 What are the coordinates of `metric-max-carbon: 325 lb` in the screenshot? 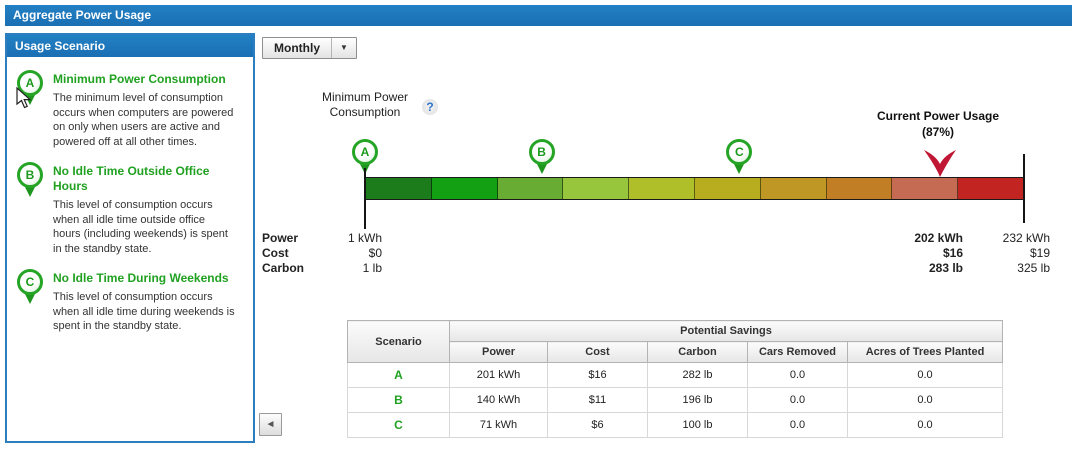 It's located at (1033, 268).